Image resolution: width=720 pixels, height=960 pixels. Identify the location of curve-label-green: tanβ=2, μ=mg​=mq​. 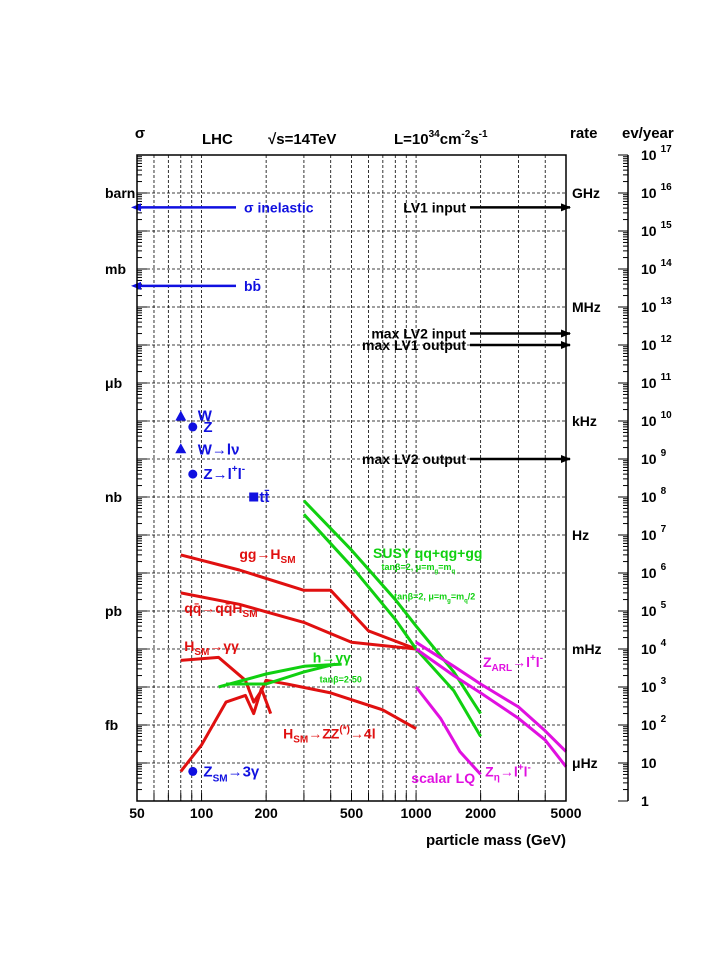
(419, 568).